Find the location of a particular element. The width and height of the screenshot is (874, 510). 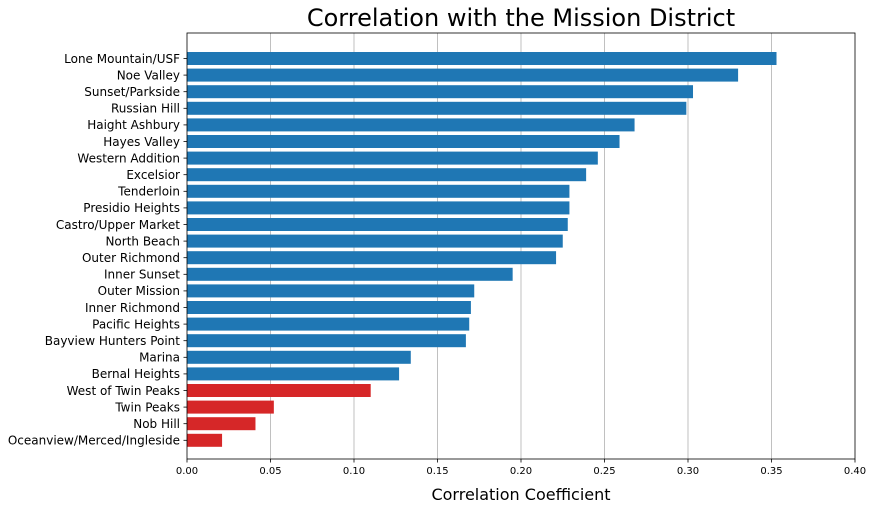

category-label: Outer Richmond is located at coordinates (131, 258).